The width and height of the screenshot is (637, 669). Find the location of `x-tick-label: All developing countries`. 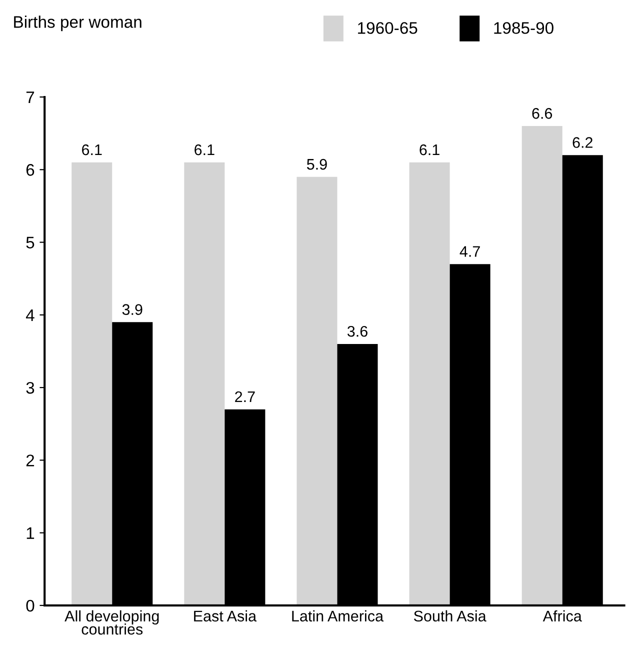

x-tick-label: All developing countries is located at coordinates (111, 622).